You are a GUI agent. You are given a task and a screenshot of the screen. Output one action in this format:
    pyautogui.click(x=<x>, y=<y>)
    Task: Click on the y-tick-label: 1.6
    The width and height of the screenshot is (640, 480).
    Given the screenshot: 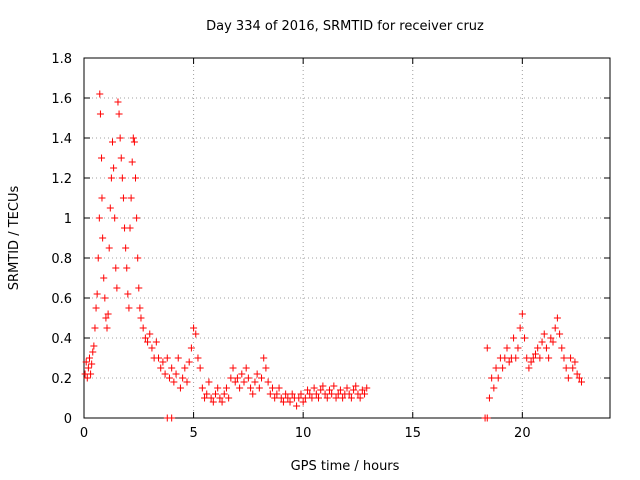 What is the action you would take?
    pyautogui.click(x=61, y=99)
    